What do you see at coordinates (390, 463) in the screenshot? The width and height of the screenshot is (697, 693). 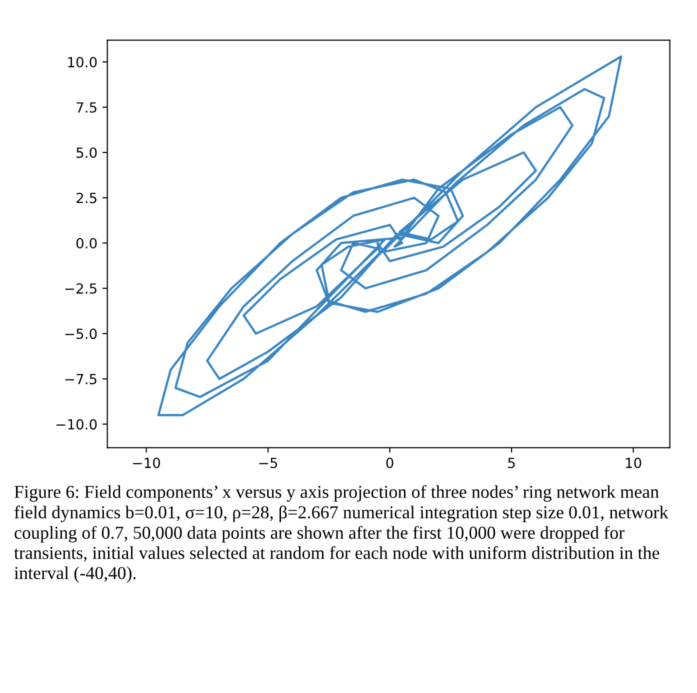 I see `x-tick-label: 0` at bounding box center [390, 463].